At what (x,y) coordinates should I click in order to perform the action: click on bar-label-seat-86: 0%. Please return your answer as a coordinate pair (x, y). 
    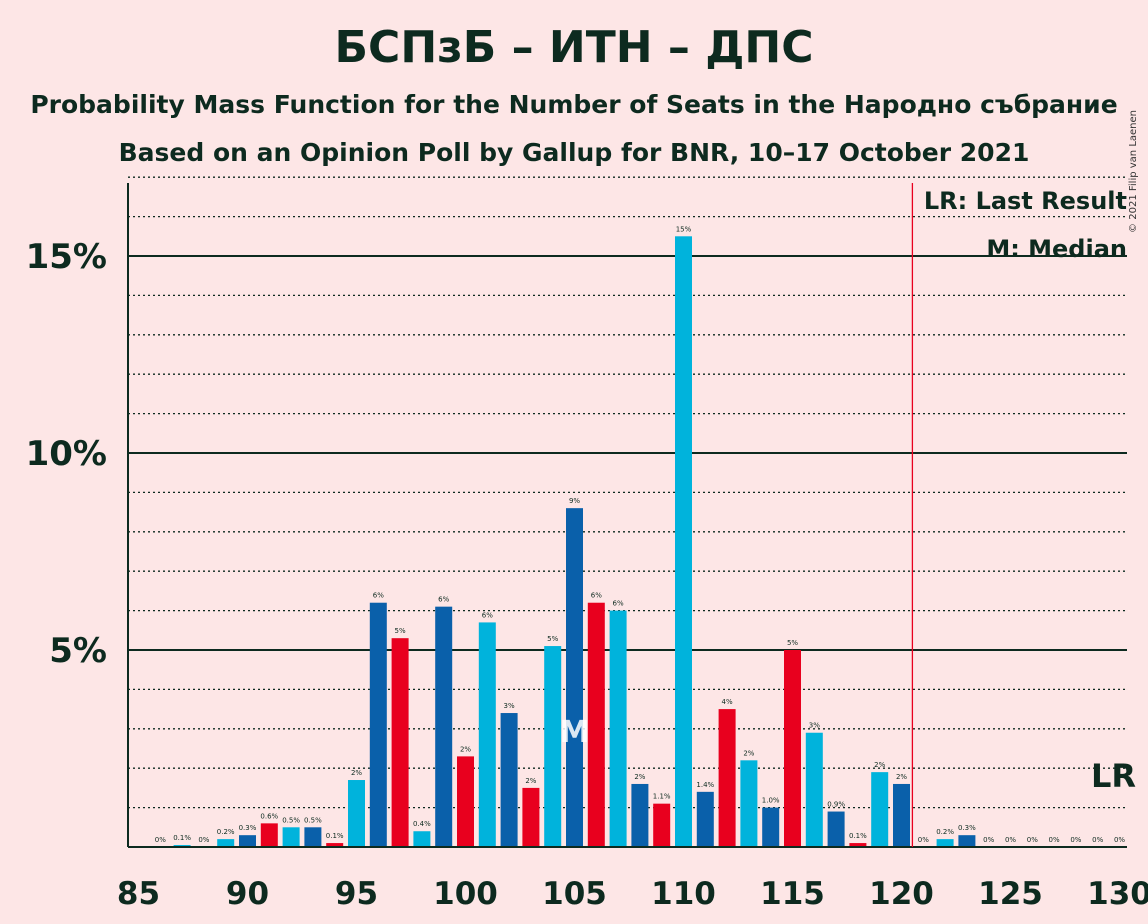
    Looking at the image, I should click on (160, 840).